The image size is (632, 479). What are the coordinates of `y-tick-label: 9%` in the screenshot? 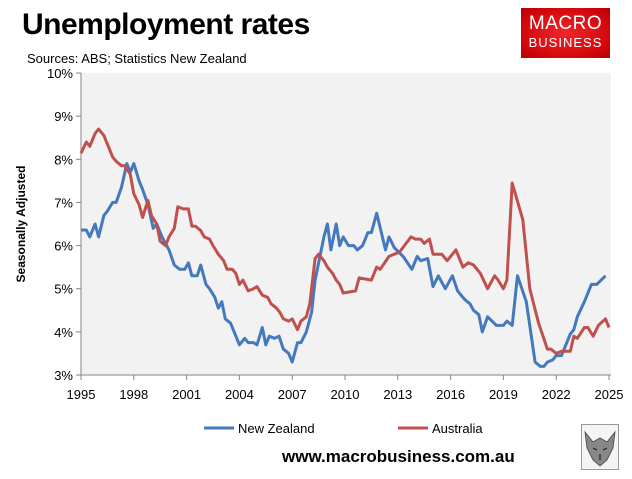 It's located at (63, 116).